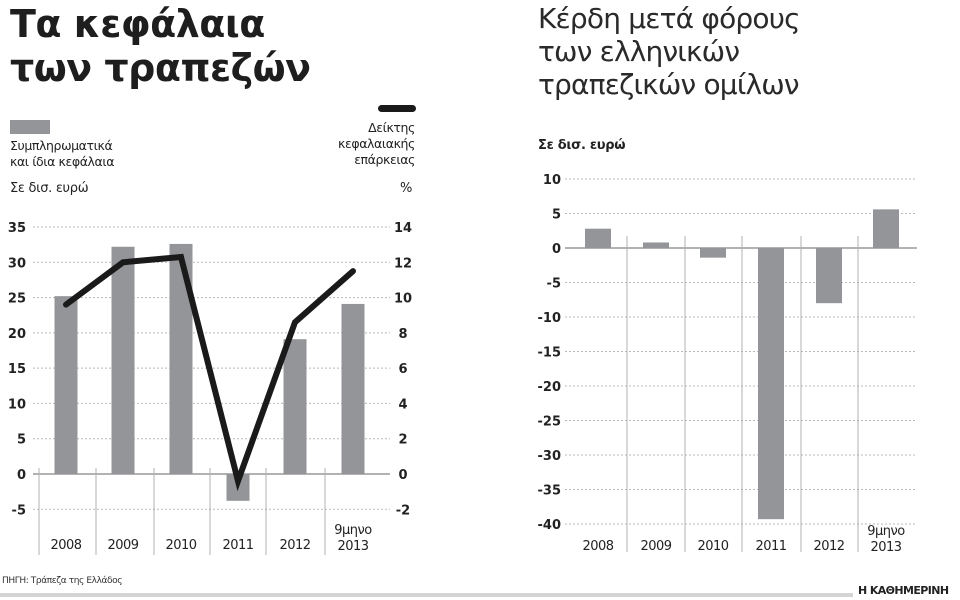 Image resolution: width=960 pixels, height=600 pixels. I want to click on legend-bar-label-line1: Συμπληρωματικά, so click(61, 145).